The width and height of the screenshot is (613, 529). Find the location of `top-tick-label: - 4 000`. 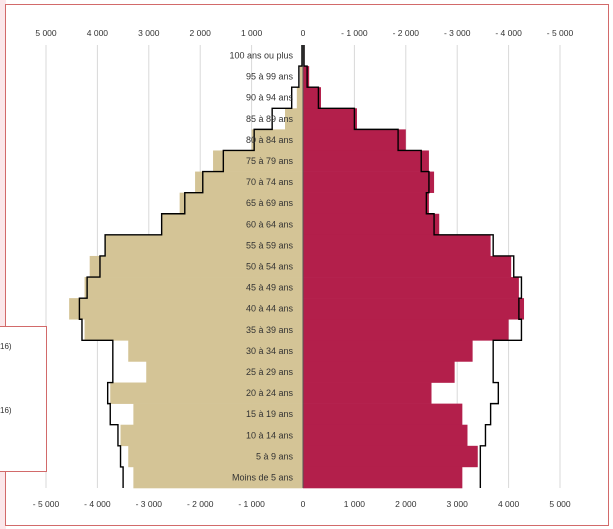

top-tick-label: - 4 000 is located at coordinates (508, 33).